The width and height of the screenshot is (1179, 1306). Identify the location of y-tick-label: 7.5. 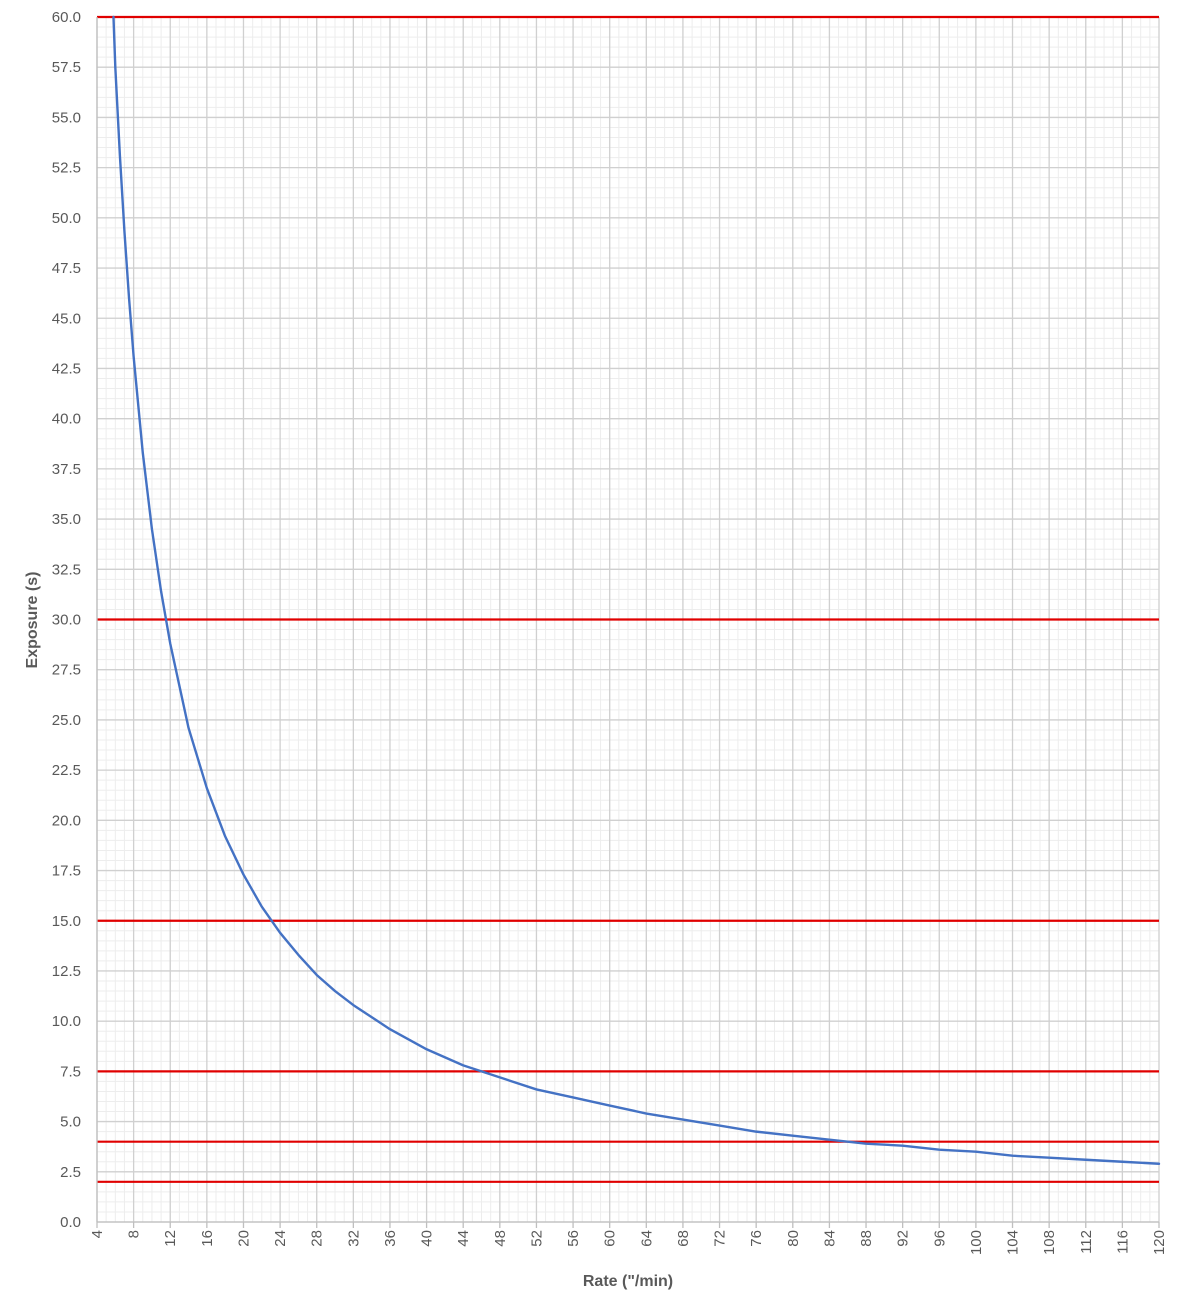
(70, 1071).